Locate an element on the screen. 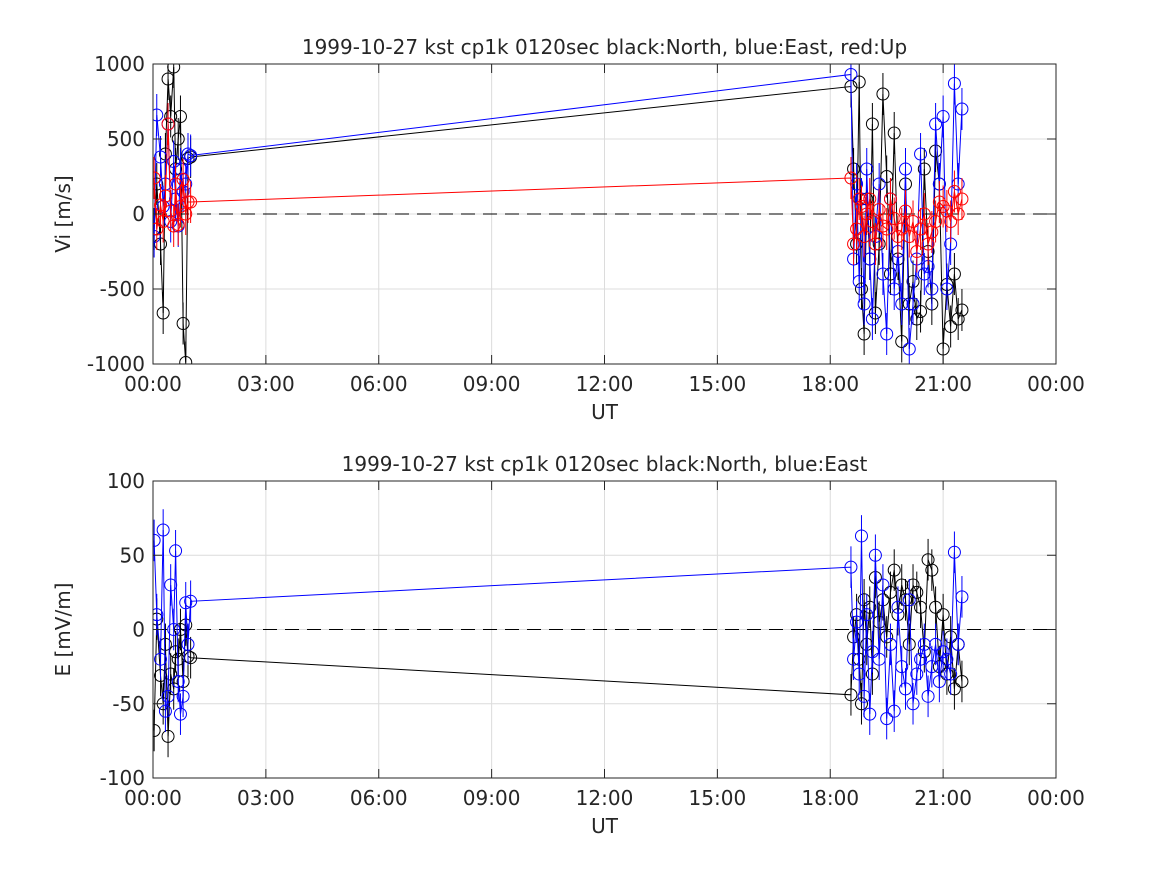  y-axis-label: Vi [m/s] is located at coordinates (63, 213).